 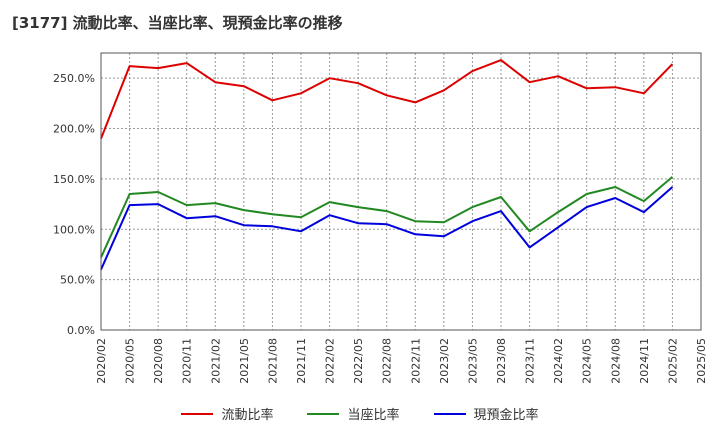 I want to click on x-tick-label: 2020/08, so click(x=158, y=361).